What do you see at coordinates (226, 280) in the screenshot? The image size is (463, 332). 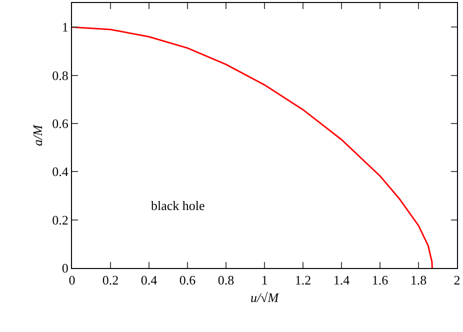 I see `x-tick-label: 0.8` at bounding box center [226, 280].